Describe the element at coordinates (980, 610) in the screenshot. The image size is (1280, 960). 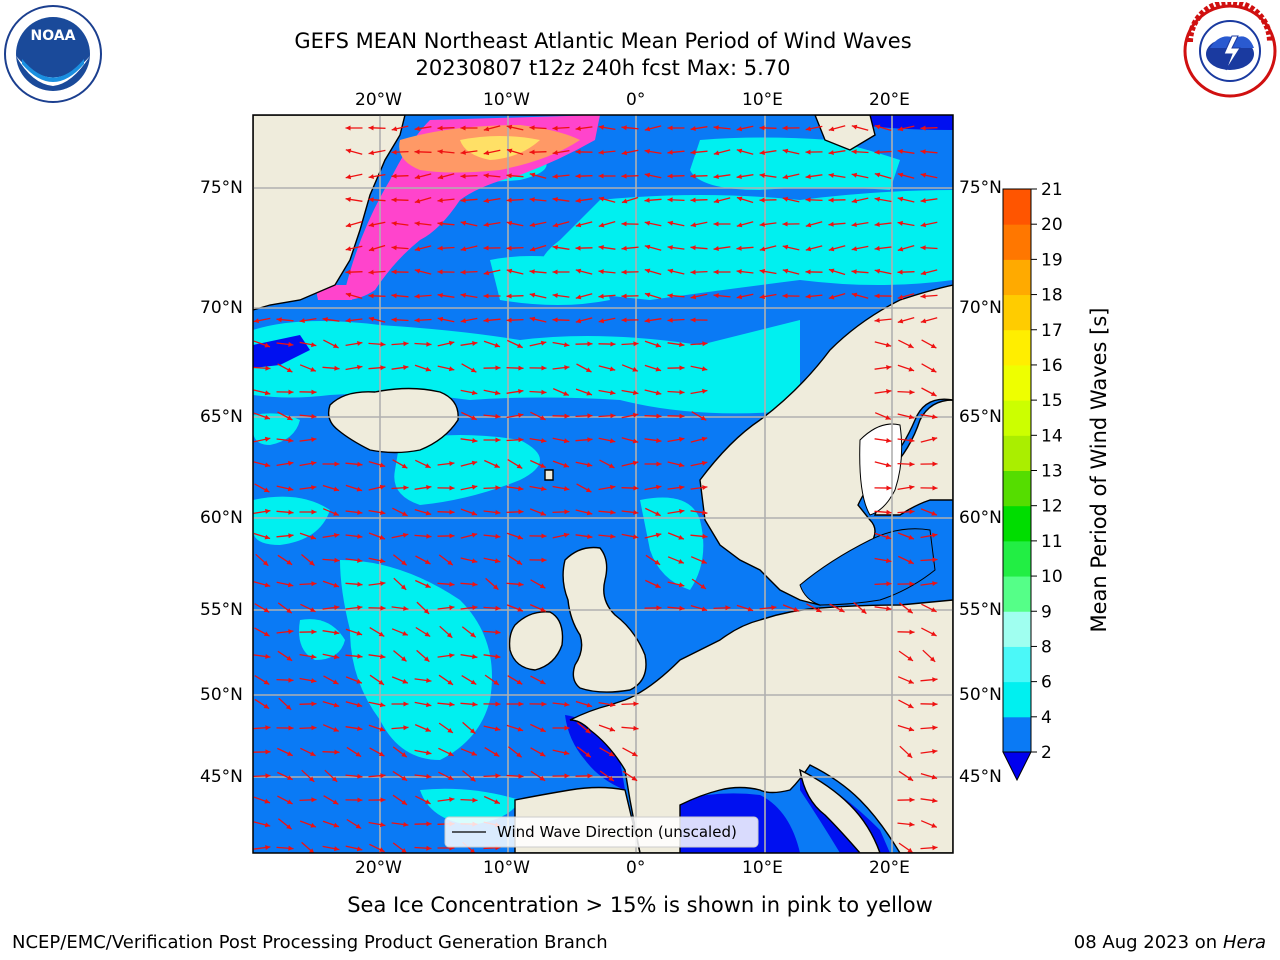
I see `lat-label-right-55n: 55°N` at that location.